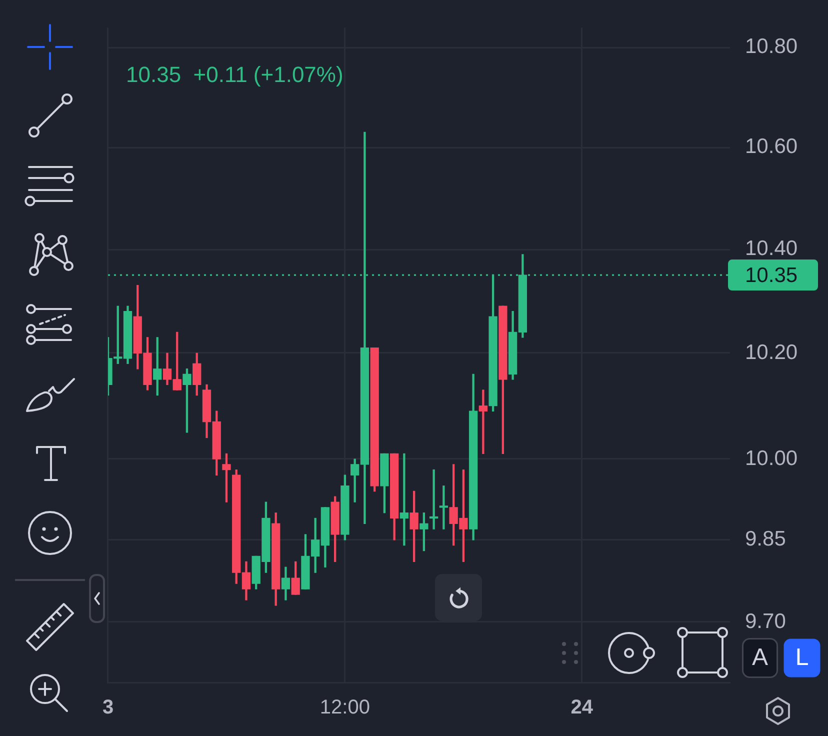 This screenshot has width=828, height=736. What do you see at coordinates (345, 707) in the screenshot?
I see `x-tick-label: 12:00` at bounding box center [345, 707].